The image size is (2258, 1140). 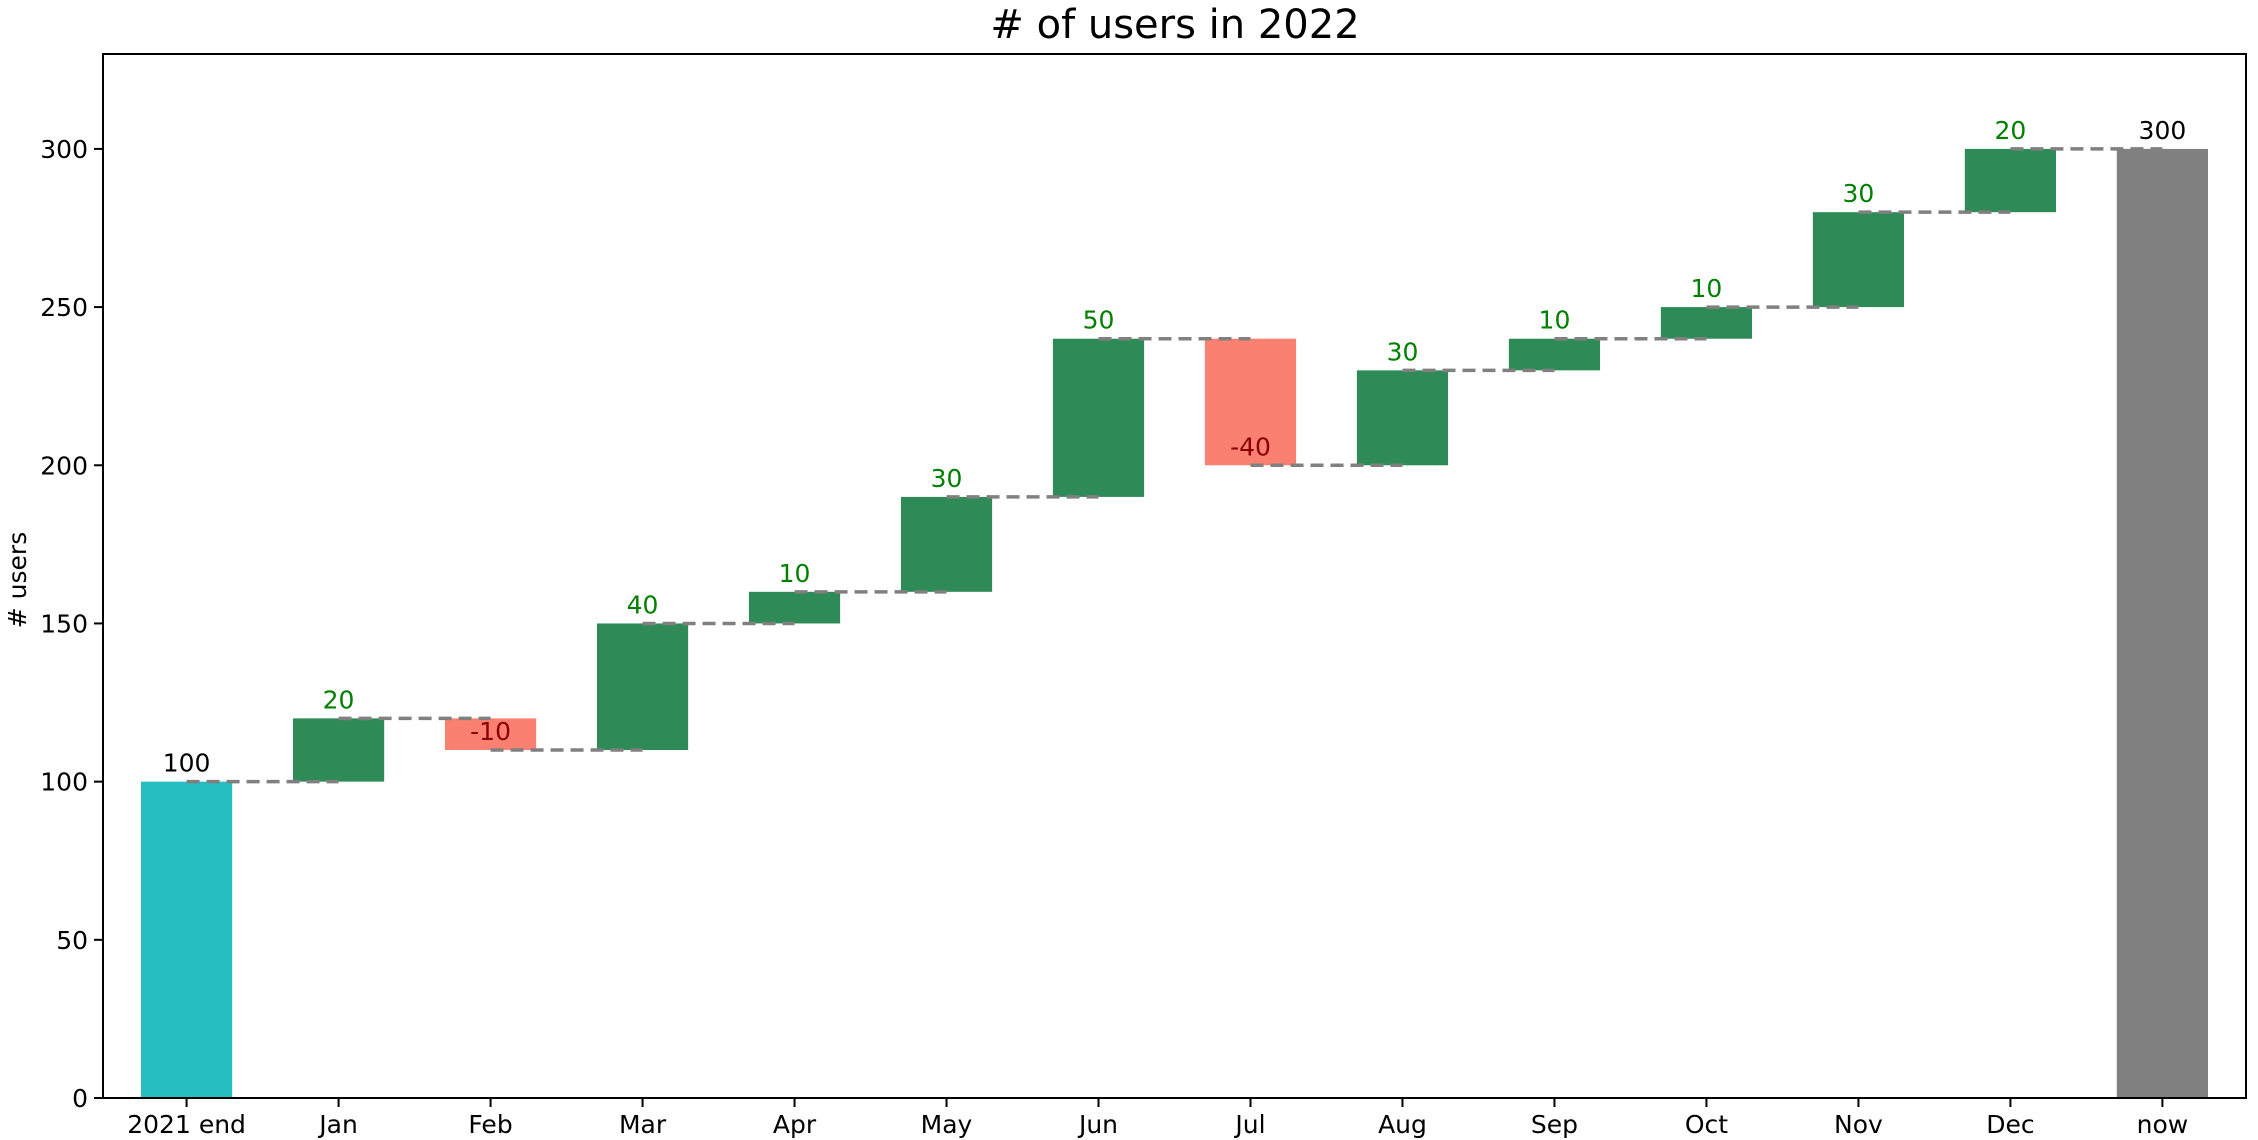 I want to click on bar-oct, so click(x=1706, y=323).